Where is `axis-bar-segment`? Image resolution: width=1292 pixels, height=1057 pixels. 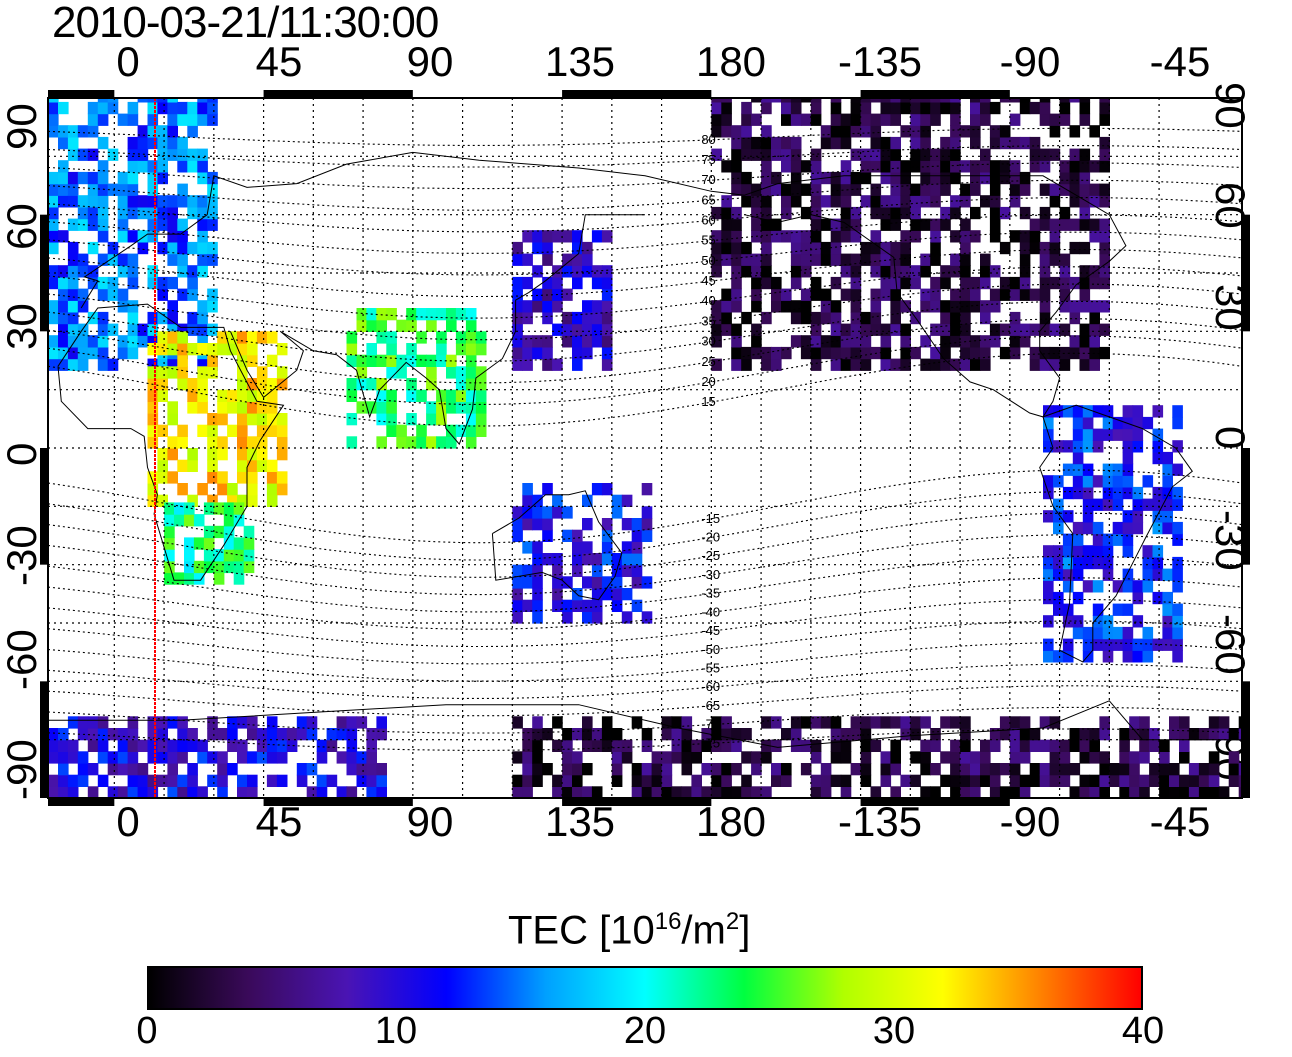 axis-bar-segment is located at coordinates (81, 802).